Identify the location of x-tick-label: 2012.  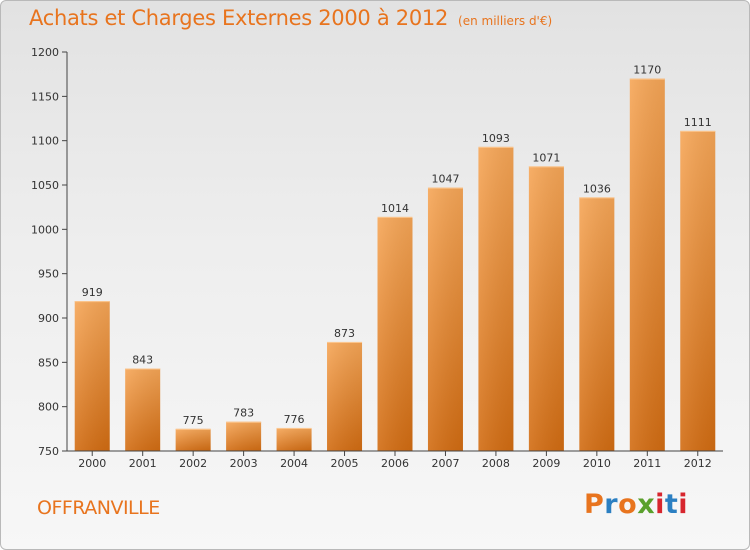
(698, 463).